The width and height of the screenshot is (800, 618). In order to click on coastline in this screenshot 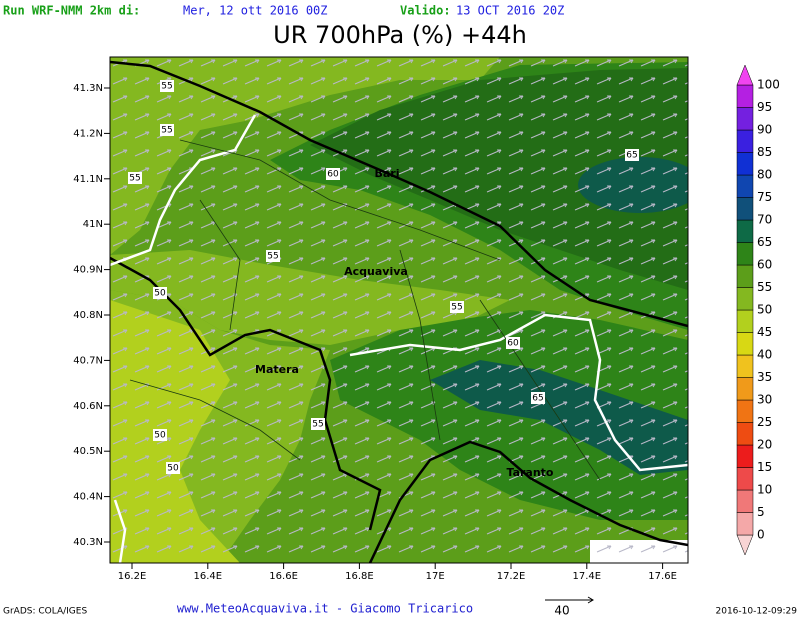, I will do `click(528, 501)`.